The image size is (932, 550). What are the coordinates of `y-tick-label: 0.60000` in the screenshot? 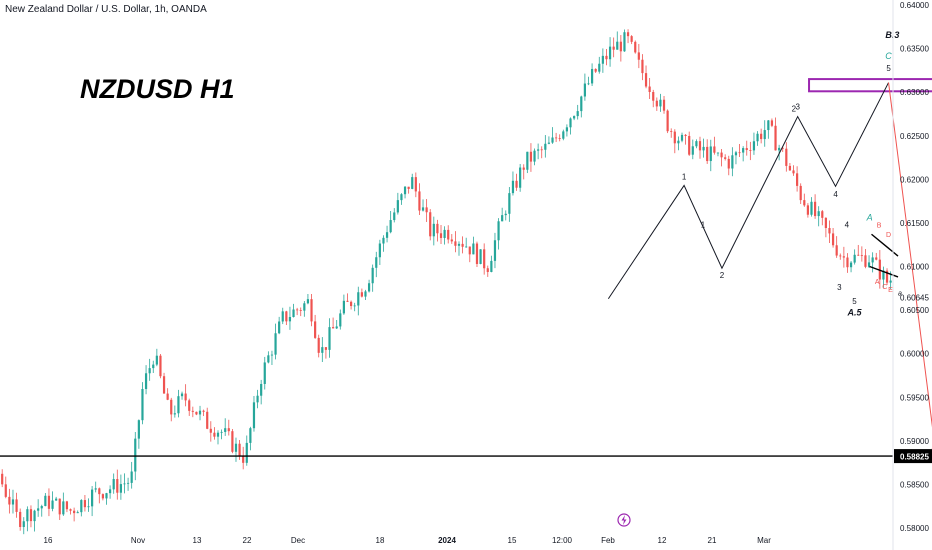 It's located at (914, 354).